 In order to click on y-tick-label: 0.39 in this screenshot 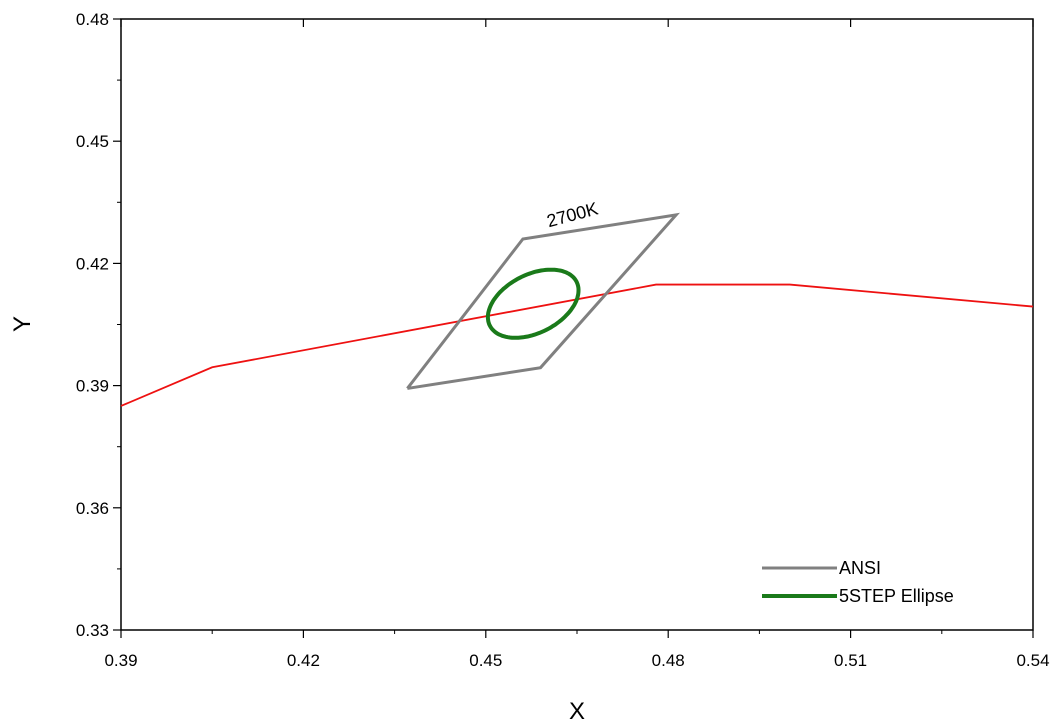, I will do `click(92, 386)`.